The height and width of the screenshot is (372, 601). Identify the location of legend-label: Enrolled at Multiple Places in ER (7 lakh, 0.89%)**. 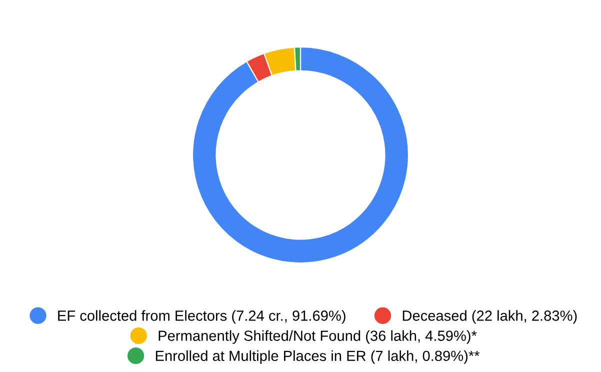
(318, 357).